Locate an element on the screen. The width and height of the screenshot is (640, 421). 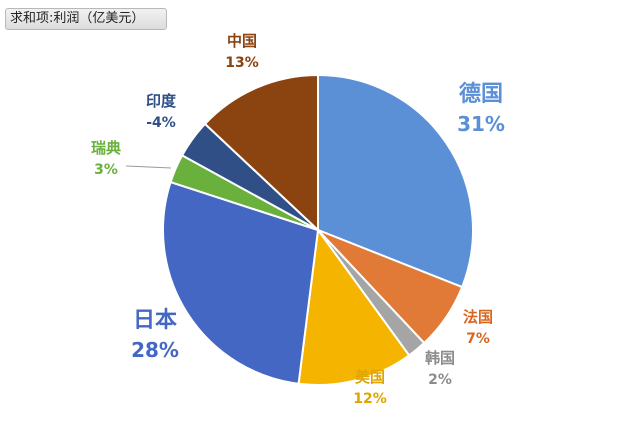
field-button-label: 求和项:利润（亿美元） is located at coordinates (77, 18).